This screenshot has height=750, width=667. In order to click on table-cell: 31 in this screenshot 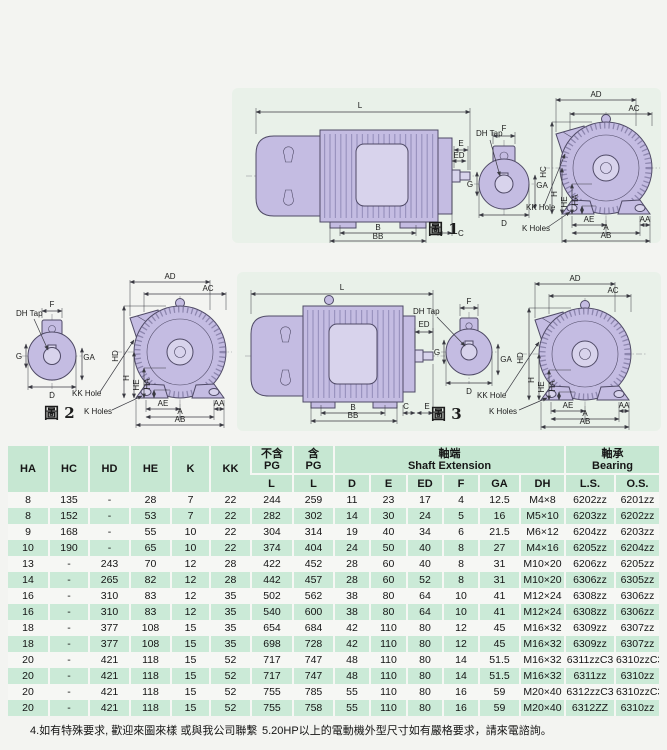, I will do `click(499, 580)`.